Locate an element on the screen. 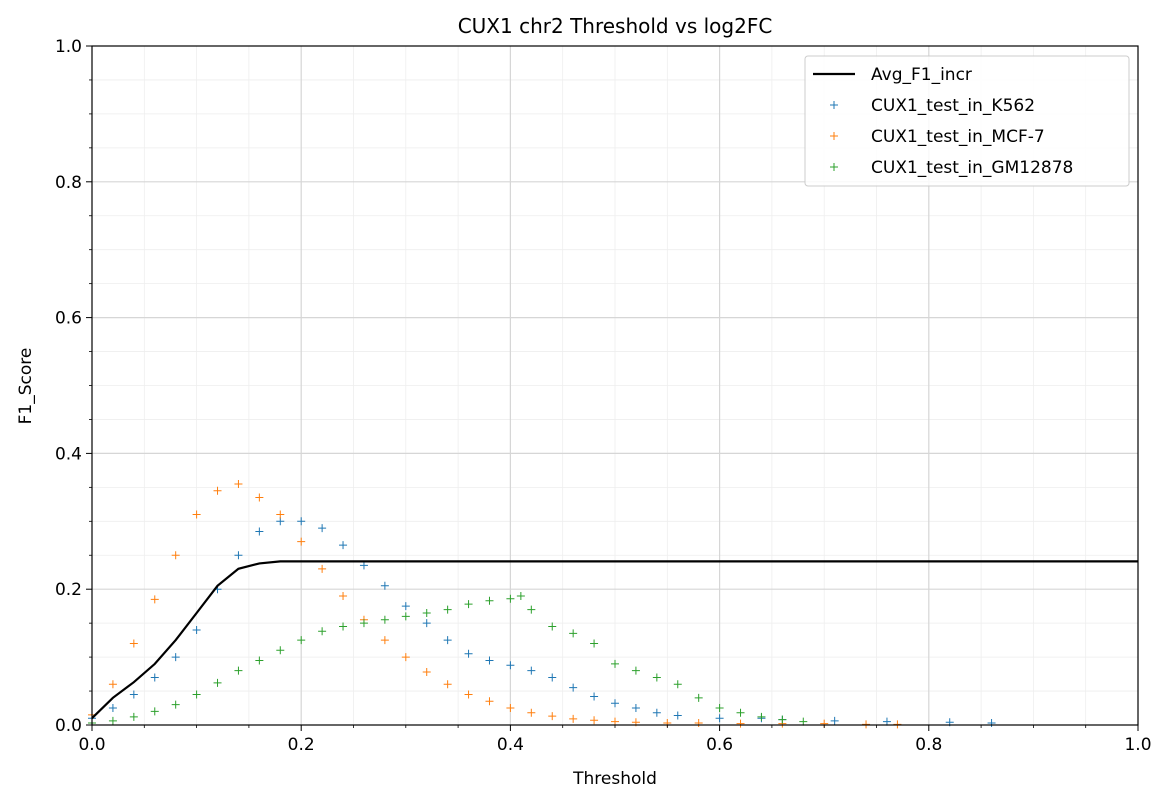 This screenshot has width=1169, height=803. x-axis-label: Threshold is located at coordinates (614, 779).